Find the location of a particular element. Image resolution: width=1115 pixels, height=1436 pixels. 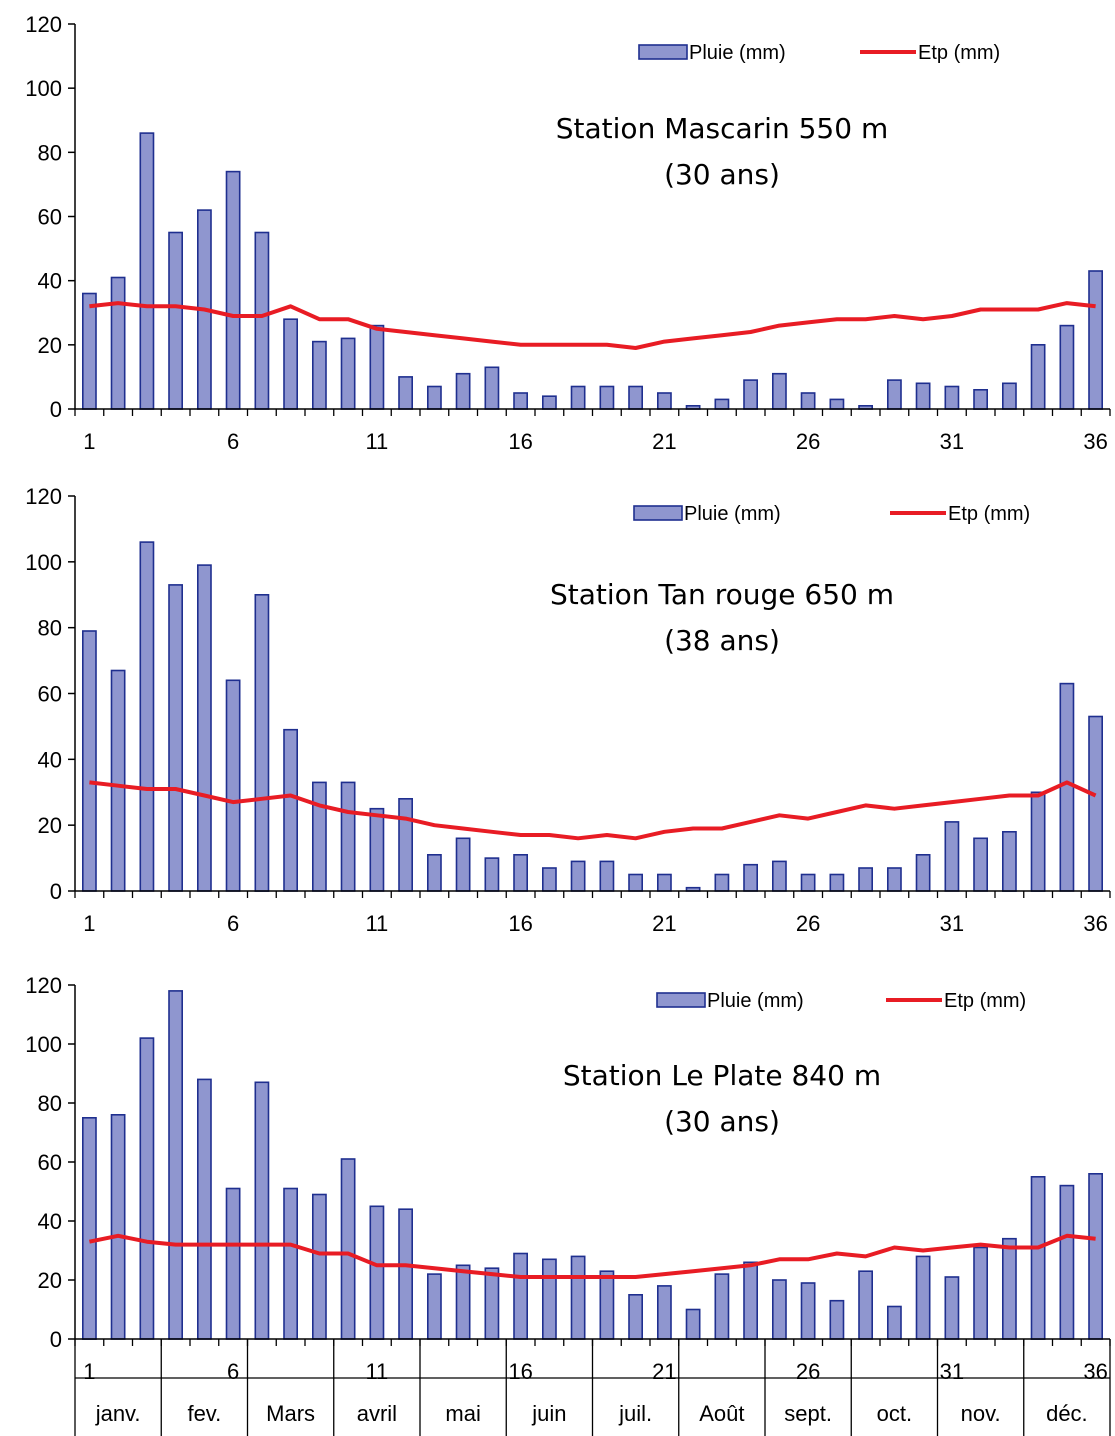

y-tick-label: 120 is located at coordinates (43, 496).